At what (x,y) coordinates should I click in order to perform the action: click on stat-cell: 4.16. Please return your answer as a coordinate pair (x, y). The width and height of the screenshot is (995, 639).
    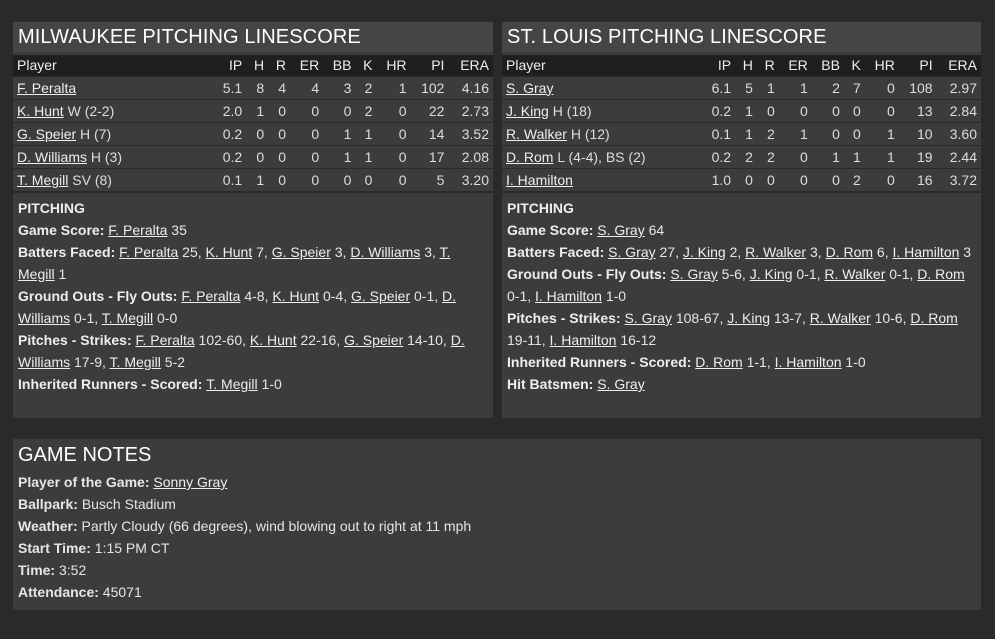
    Looking at the image, I should click on (470, 87).